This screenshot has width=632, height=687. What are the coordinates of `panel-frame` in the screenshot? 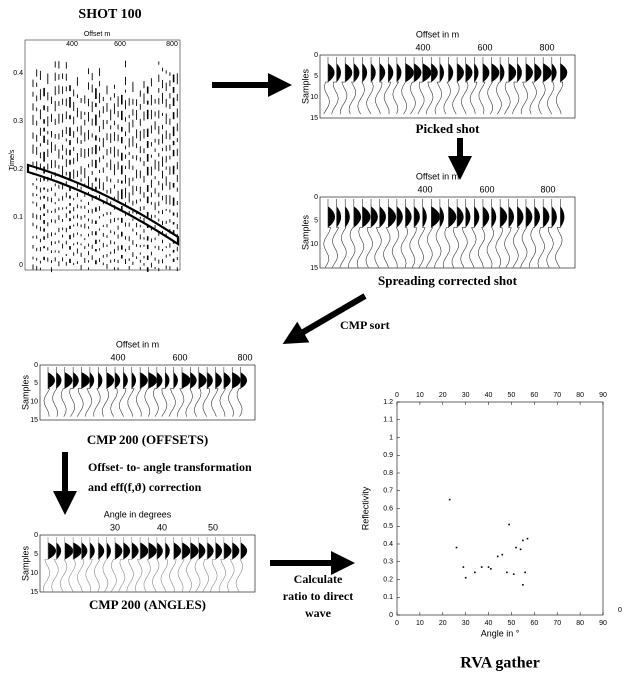 It's located at (447, 232).